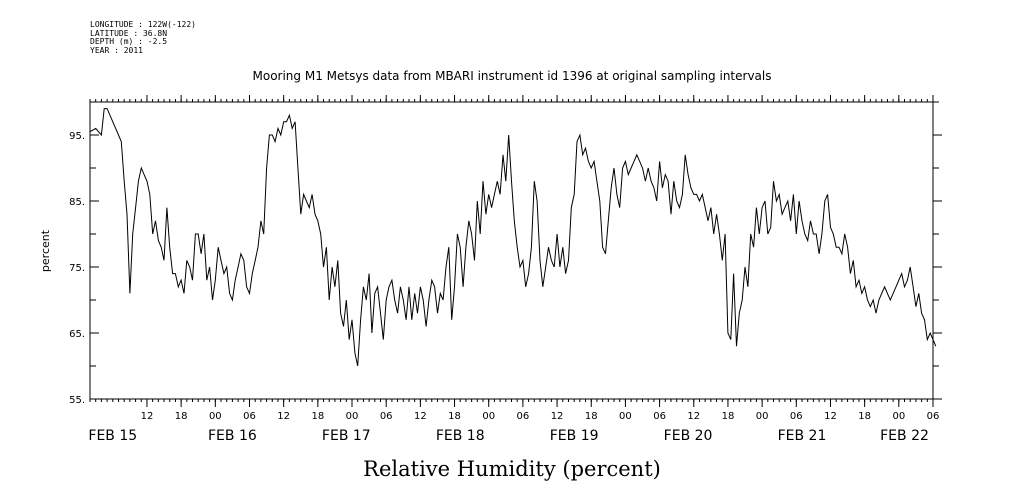 This screenshot has width=1009, height=504. Describe the element at coordinates (688, 436) in the screenshot. I see `date-label: FEB 20` at that location.